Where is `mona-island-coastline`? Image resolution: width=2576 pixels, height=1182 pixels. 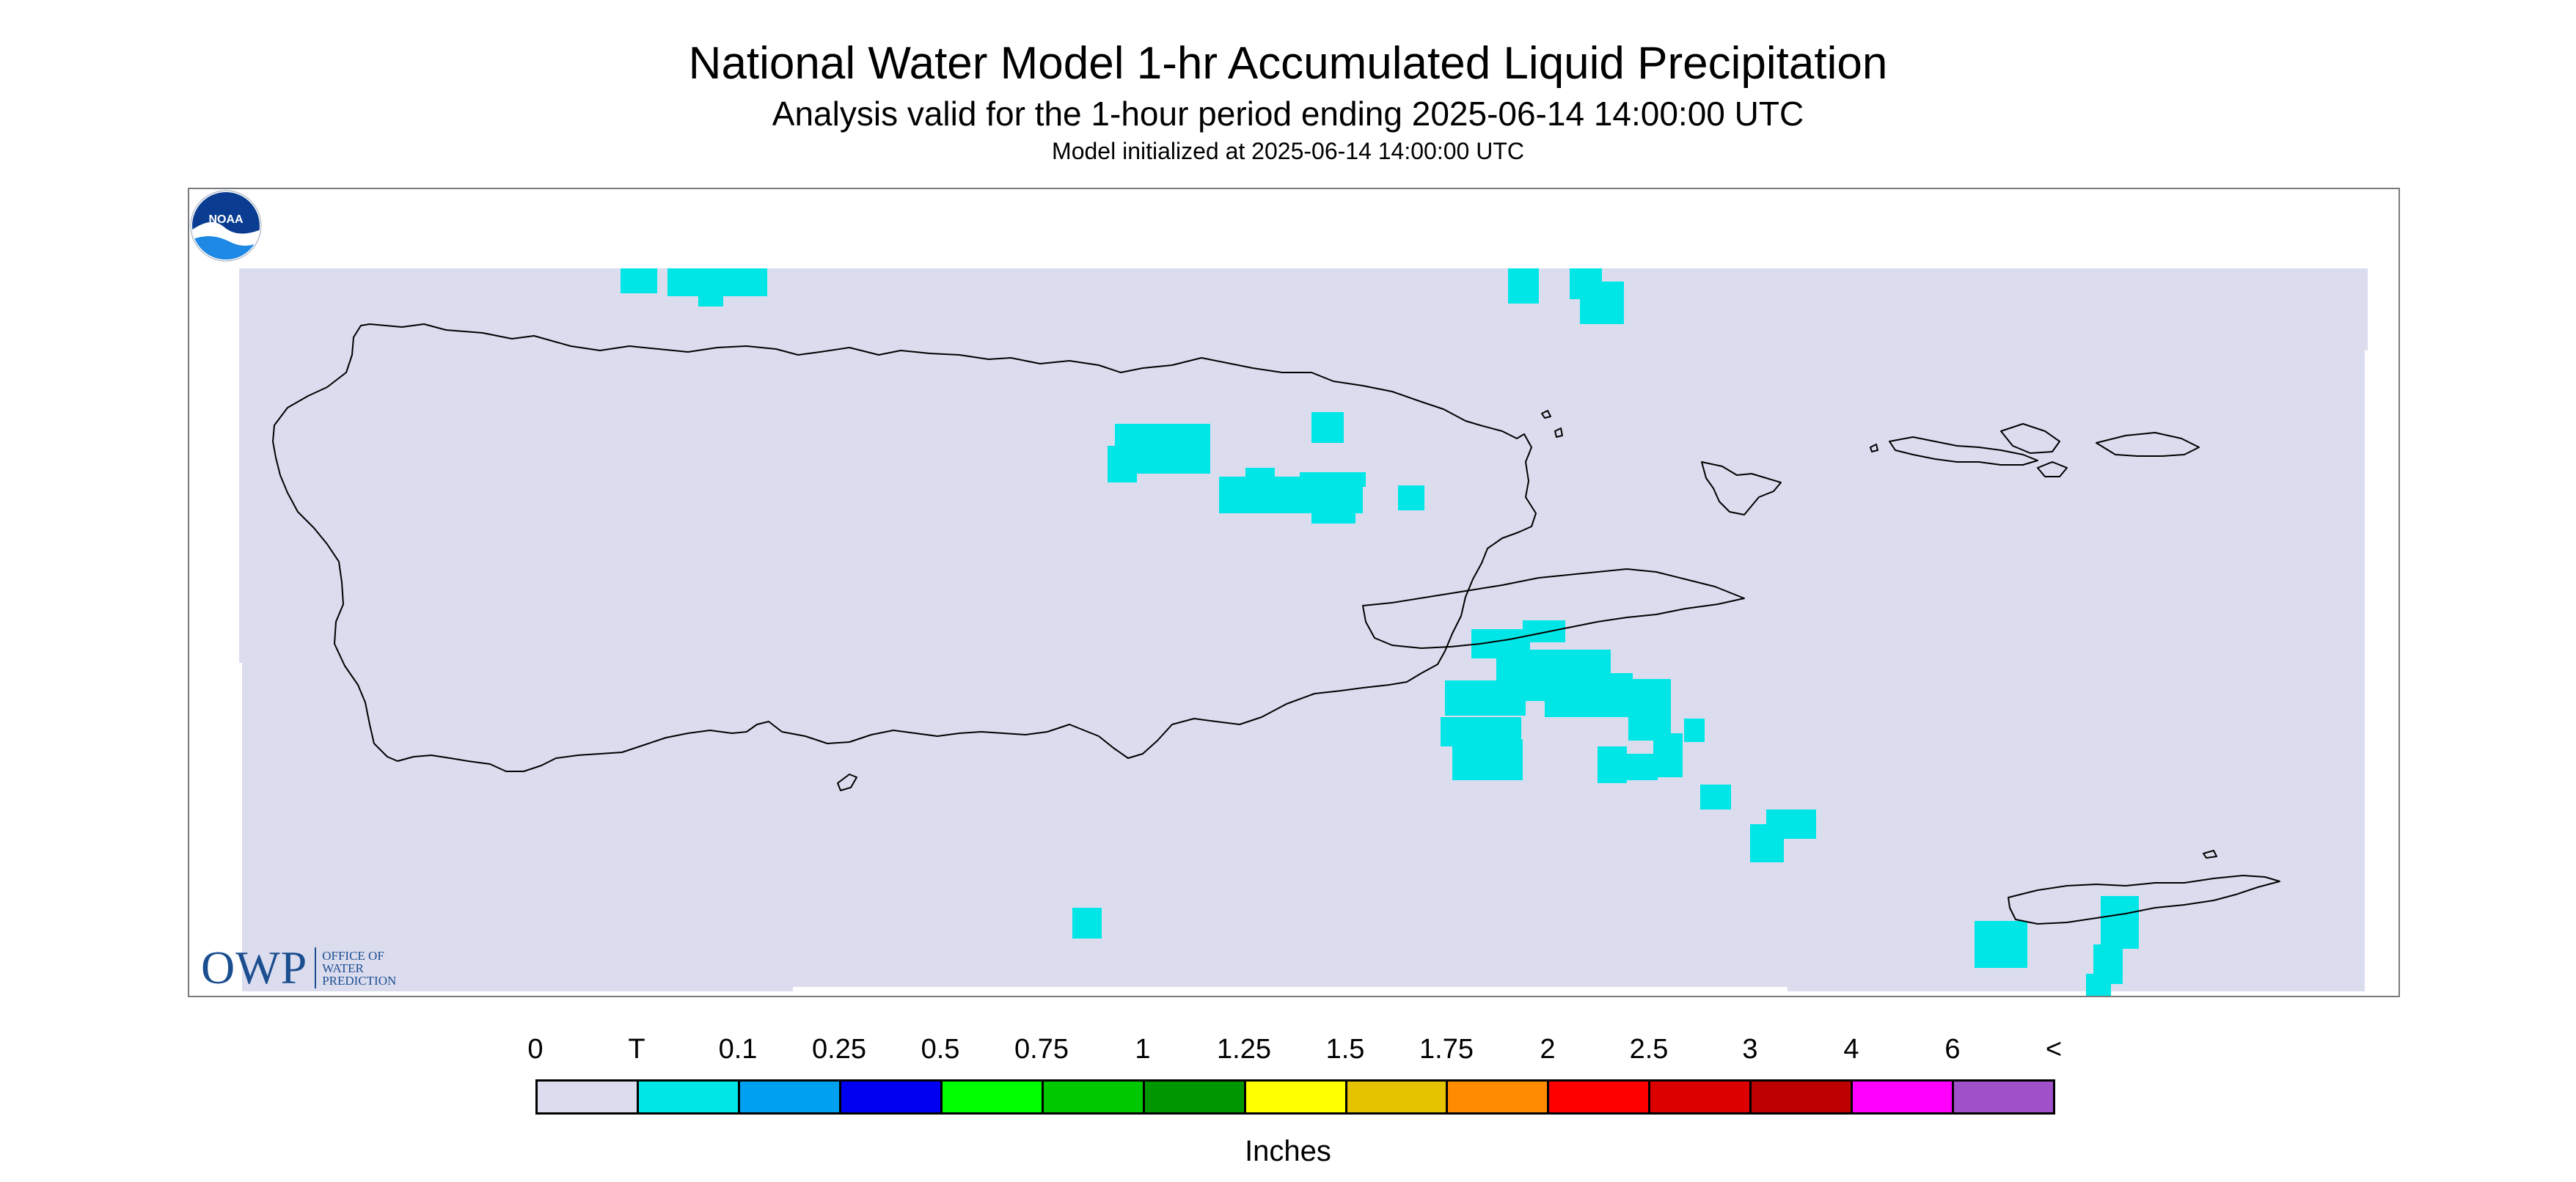
mona-island-coastline is located at coordinates (847, 782).